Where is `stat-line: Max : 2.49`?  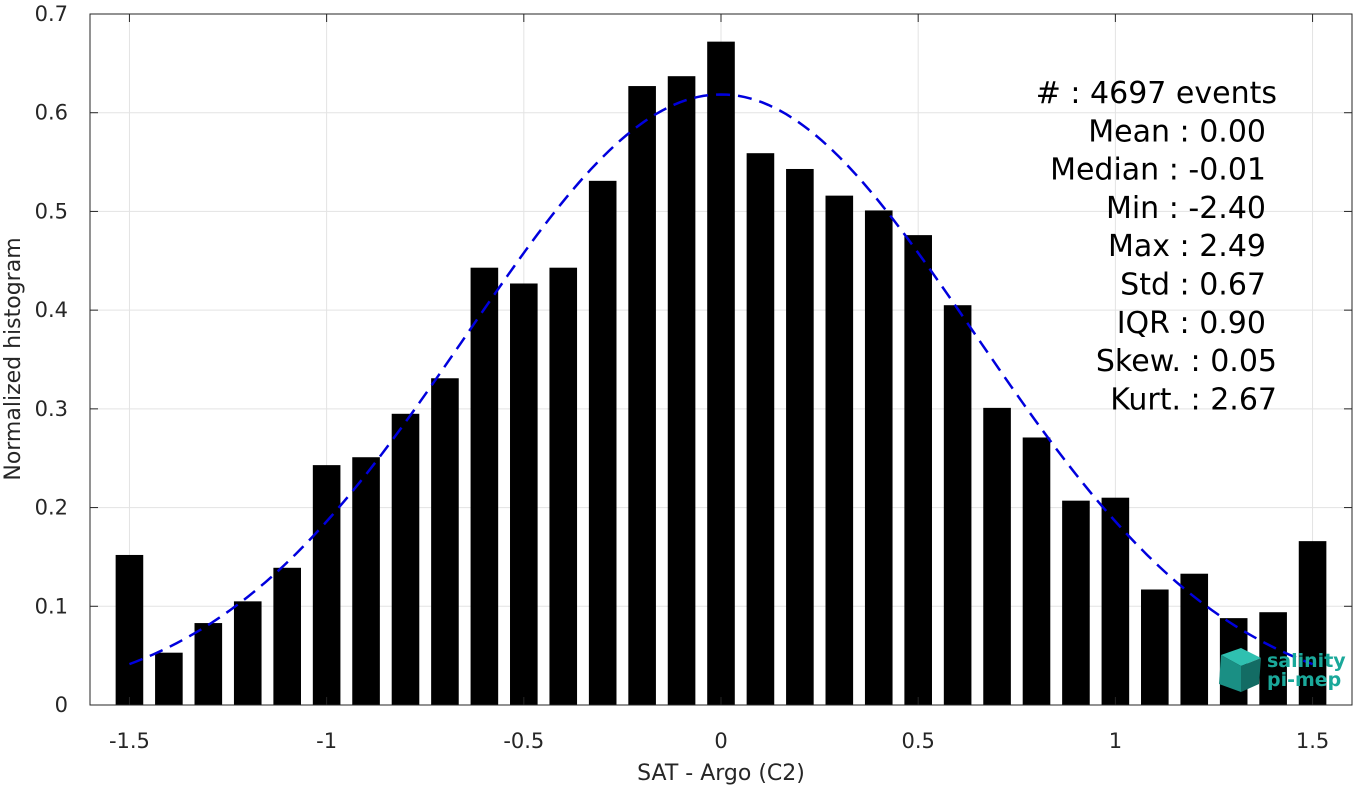
stat-line: Max : 2.49 is located at coordinates (1187, 246).